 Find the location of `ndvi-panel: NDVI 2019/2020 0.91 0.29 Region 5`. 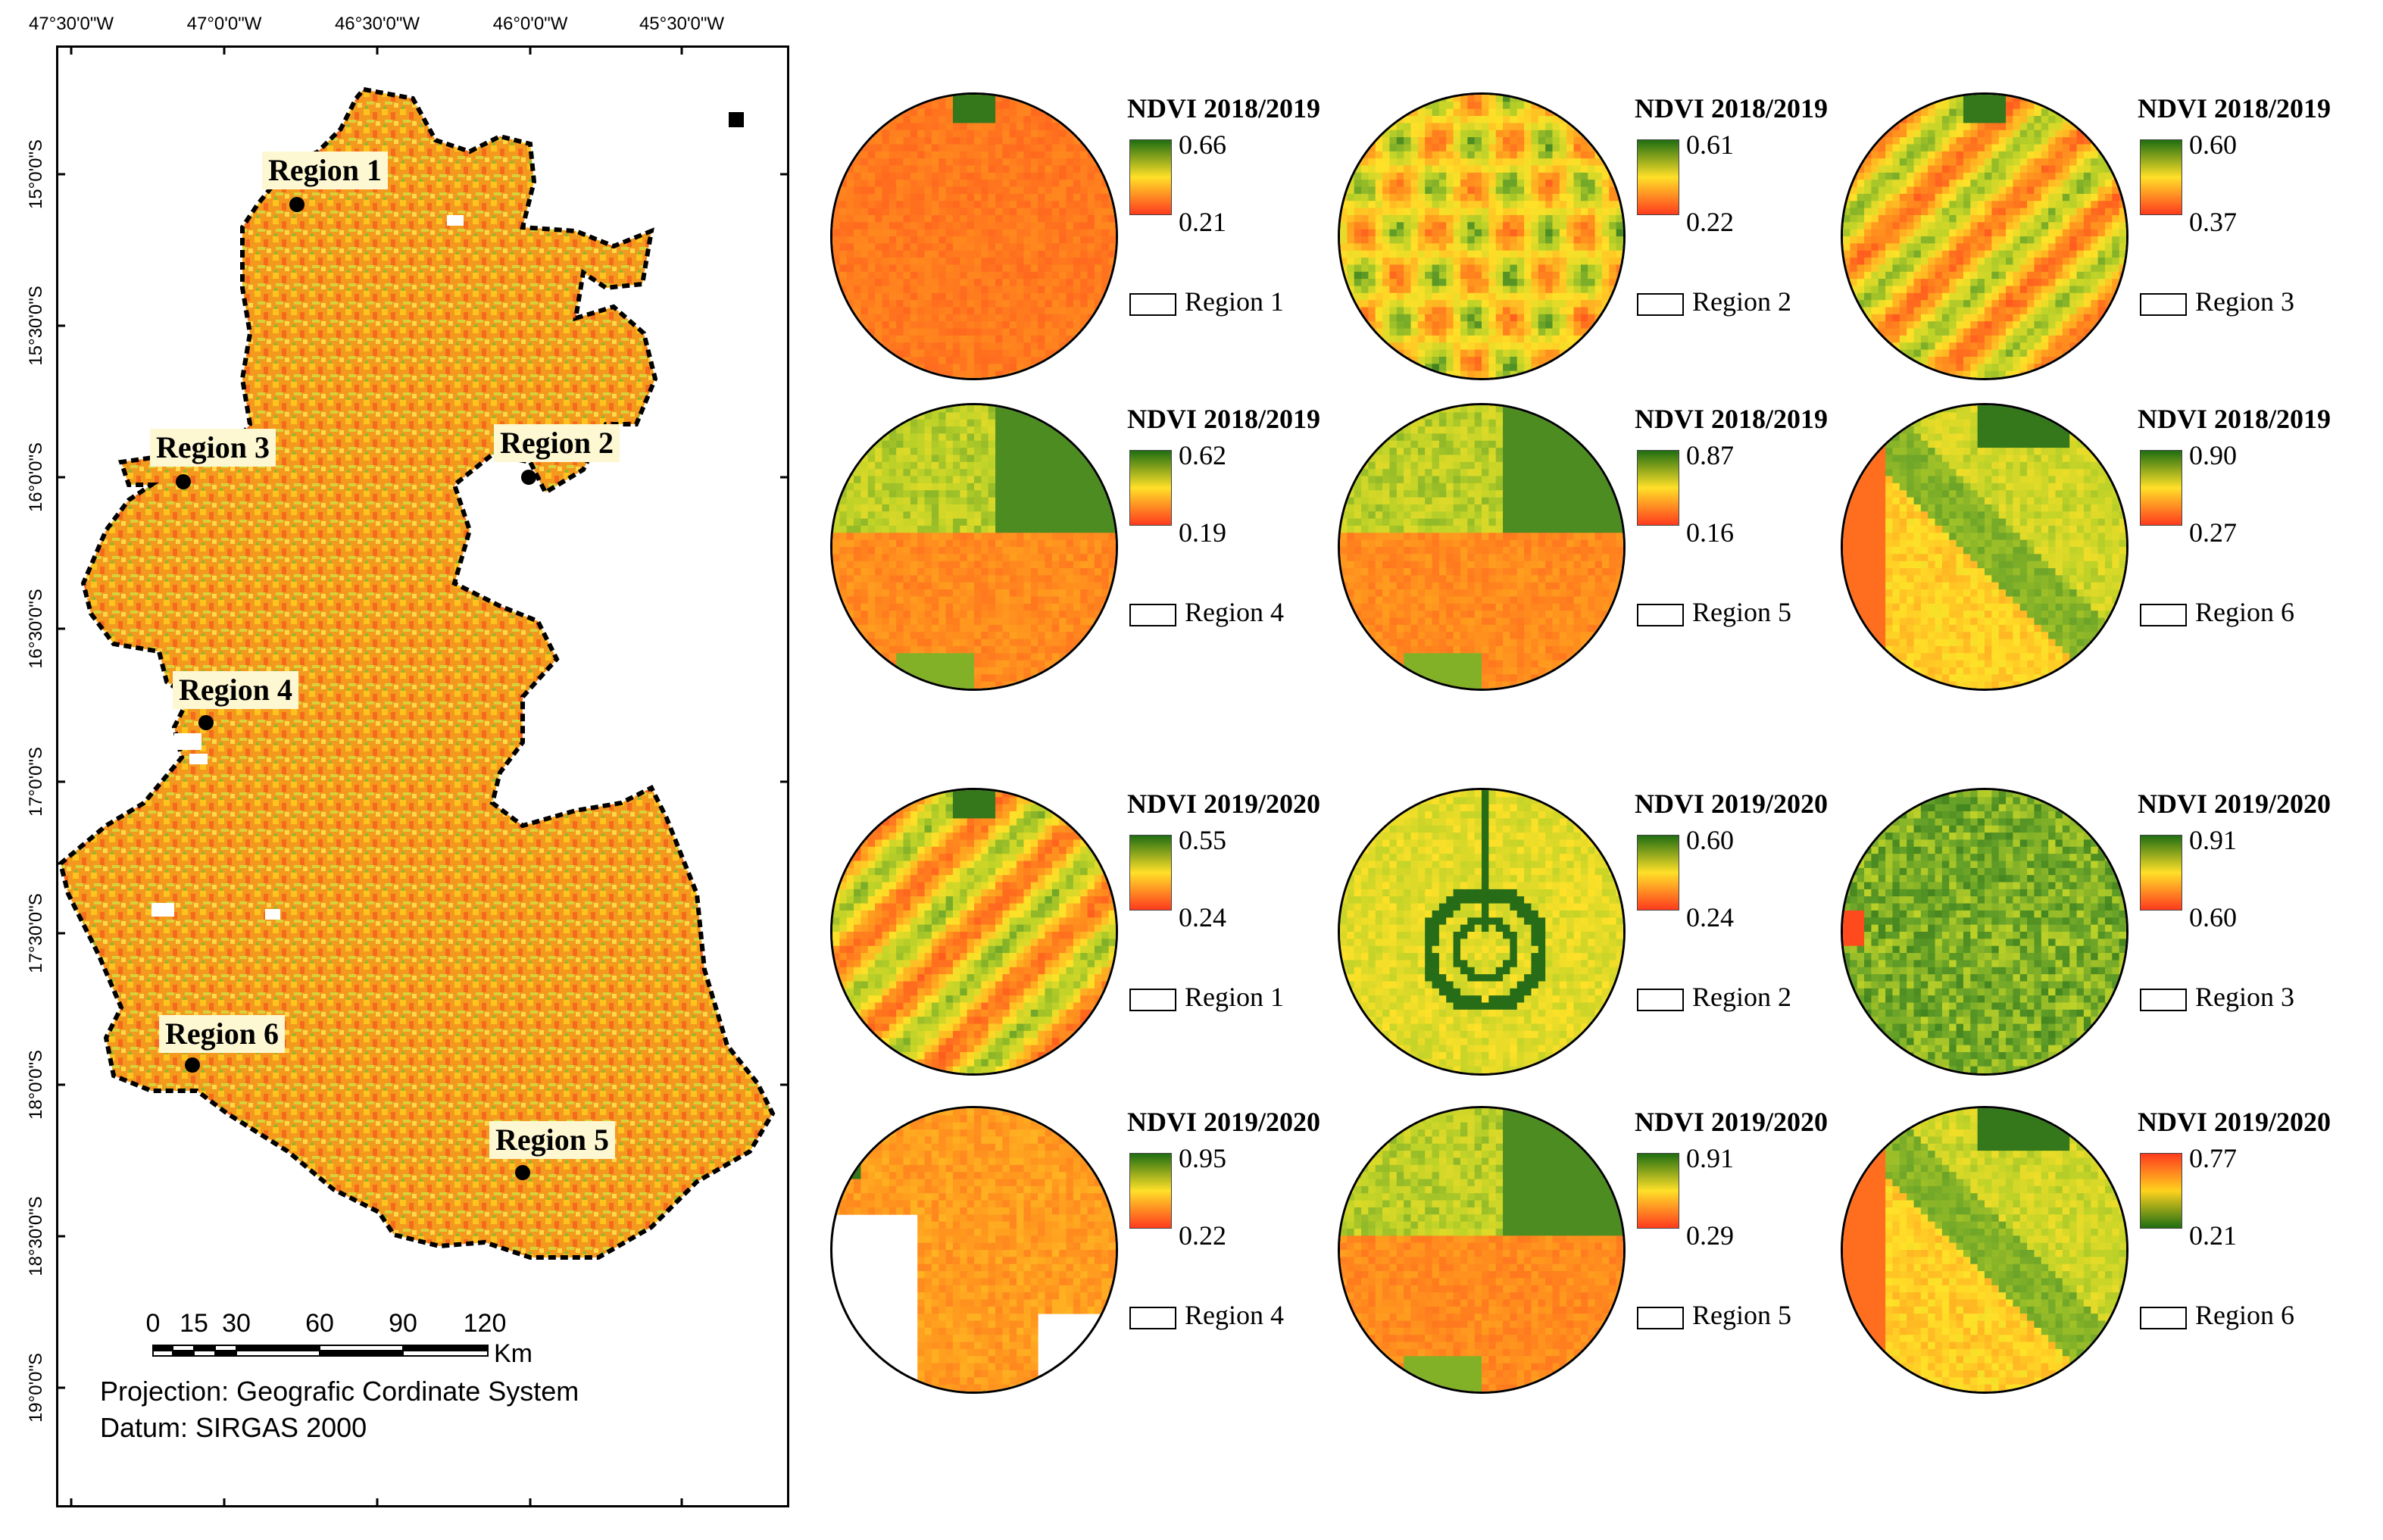

ndvi-panel: NDVI 2019/2020 0.91 0.29 Region 5 is located at coordinates (1610, 1257).